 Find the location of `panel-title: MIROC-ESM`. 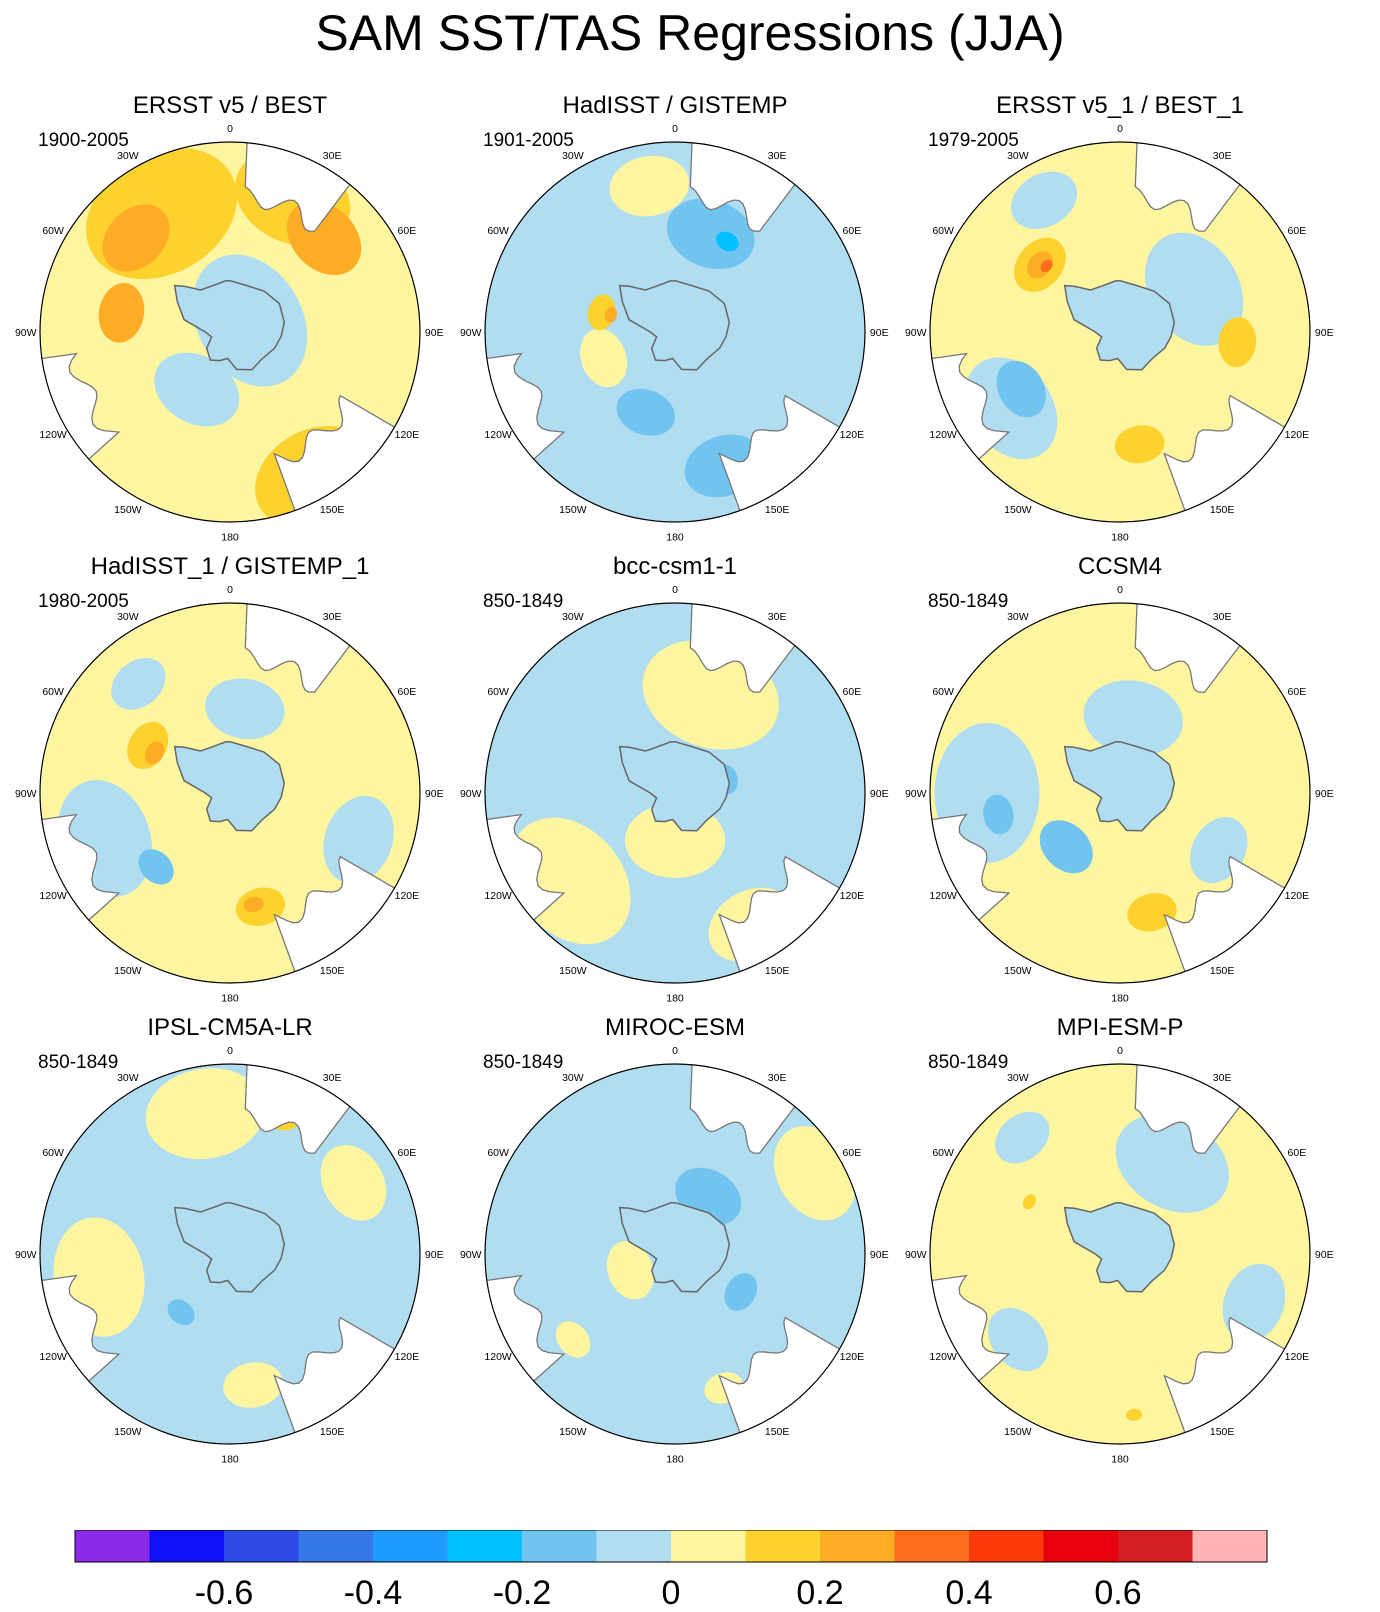

panel-title: MIROC-ESM is located at coordinates (675, 1027).